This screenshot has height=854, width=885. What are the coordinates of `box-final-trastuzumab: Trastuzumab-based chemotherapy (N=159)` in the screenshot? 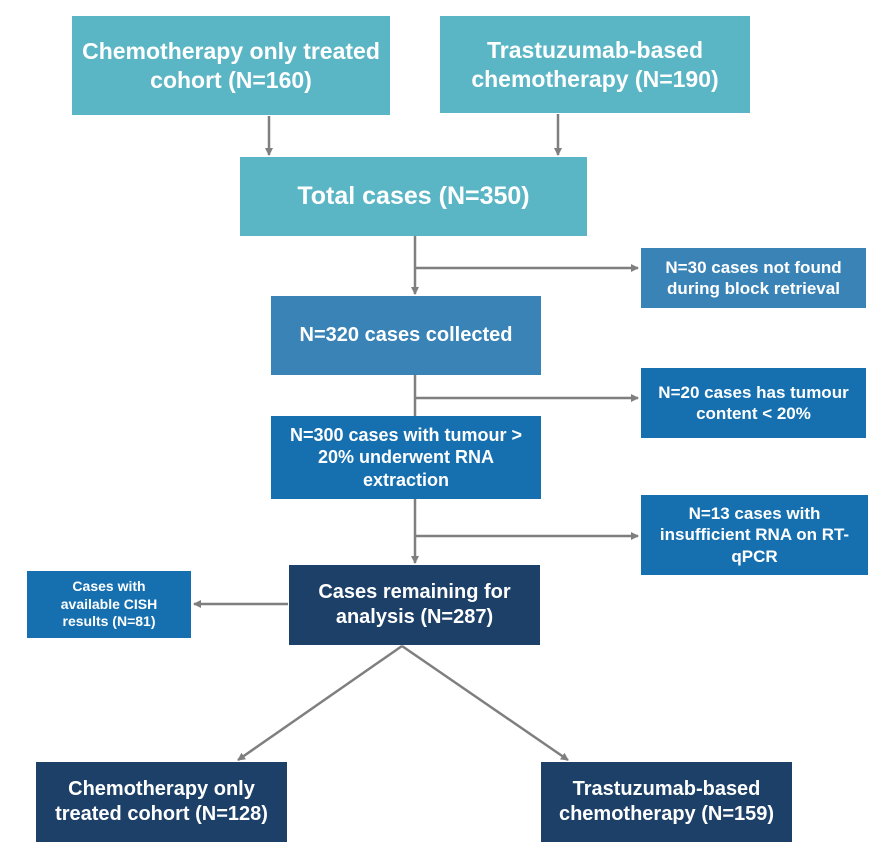 It's located at (666, 802).